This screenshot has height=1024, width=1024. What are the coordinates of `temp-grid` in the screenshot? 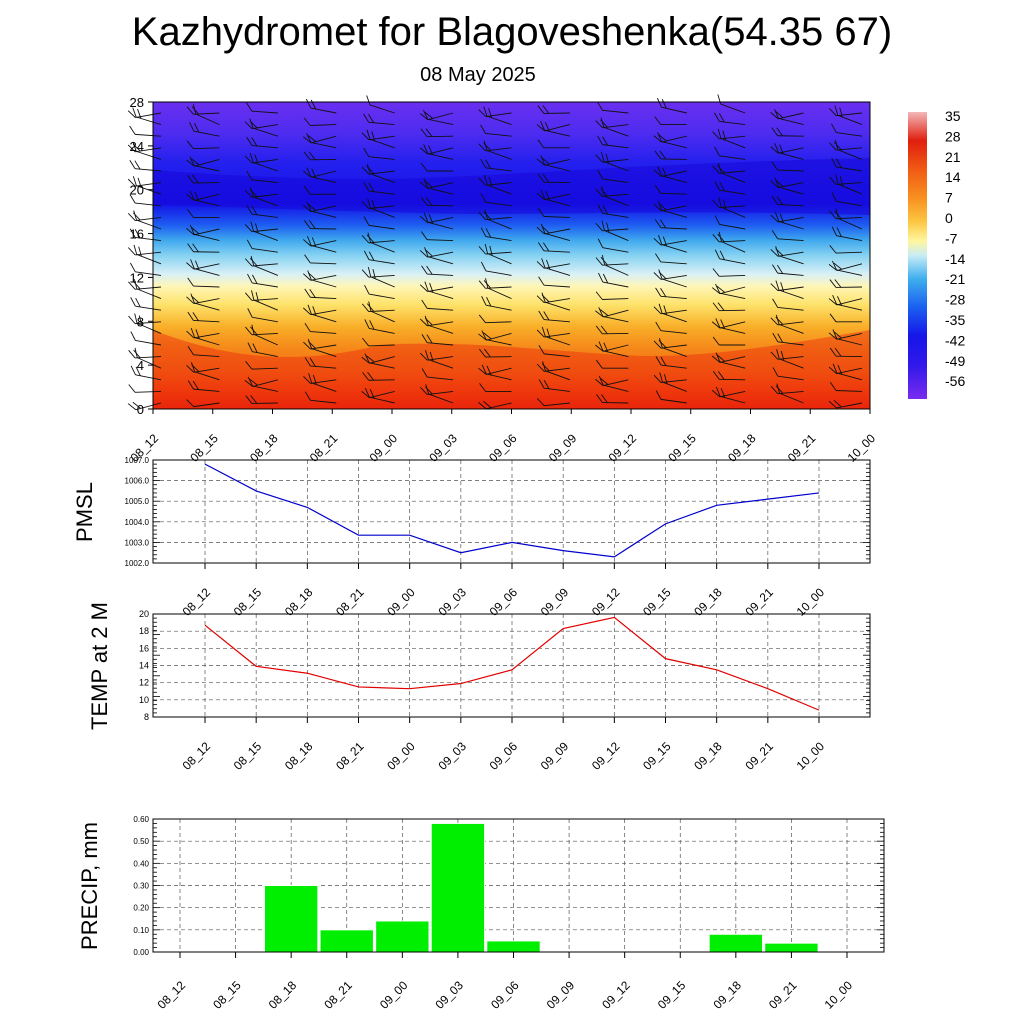 It's located at (511, 665).